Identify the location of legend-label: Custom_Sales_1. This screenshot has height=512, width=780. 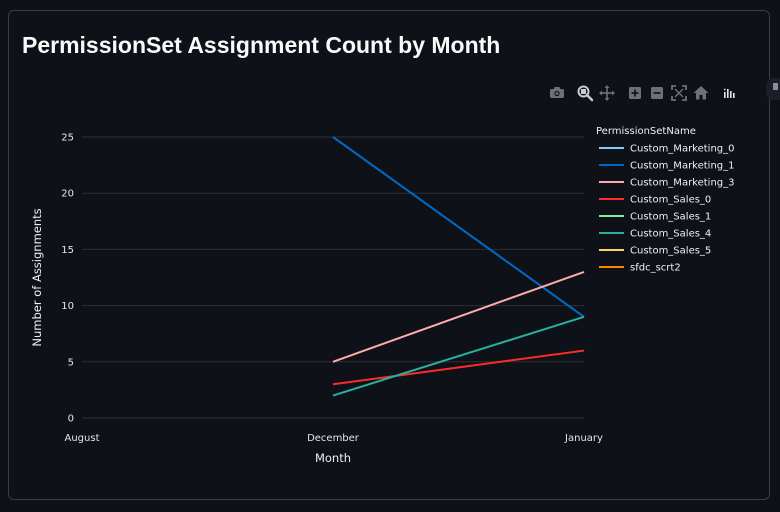
(670, 217).